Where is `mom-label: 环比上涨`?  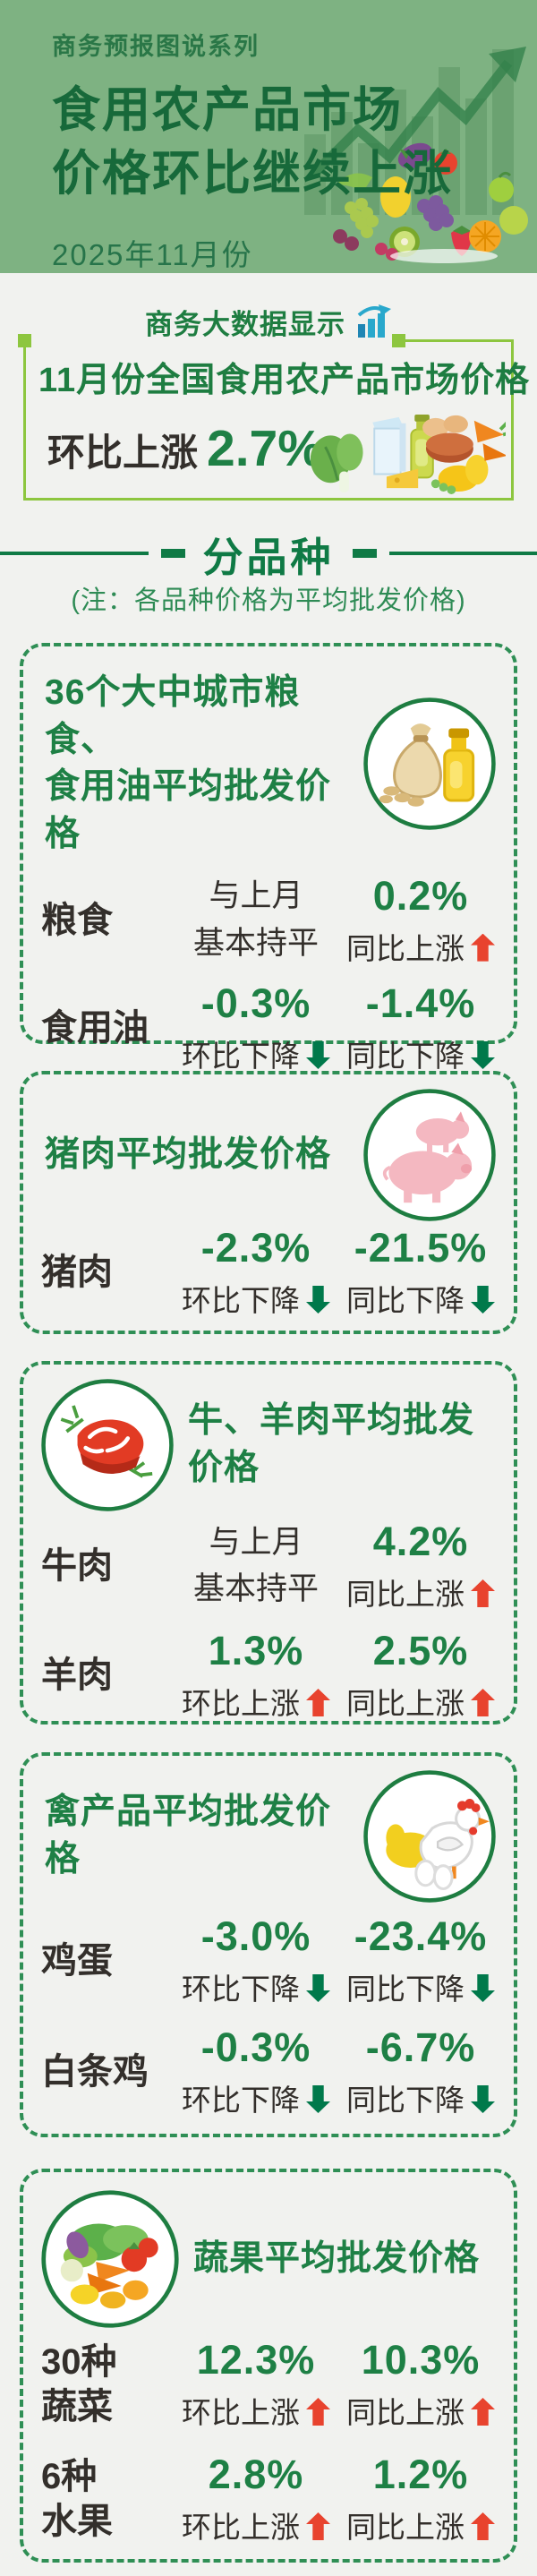 mom-label: 环比上涨 is located at coordinates (241, 1703).